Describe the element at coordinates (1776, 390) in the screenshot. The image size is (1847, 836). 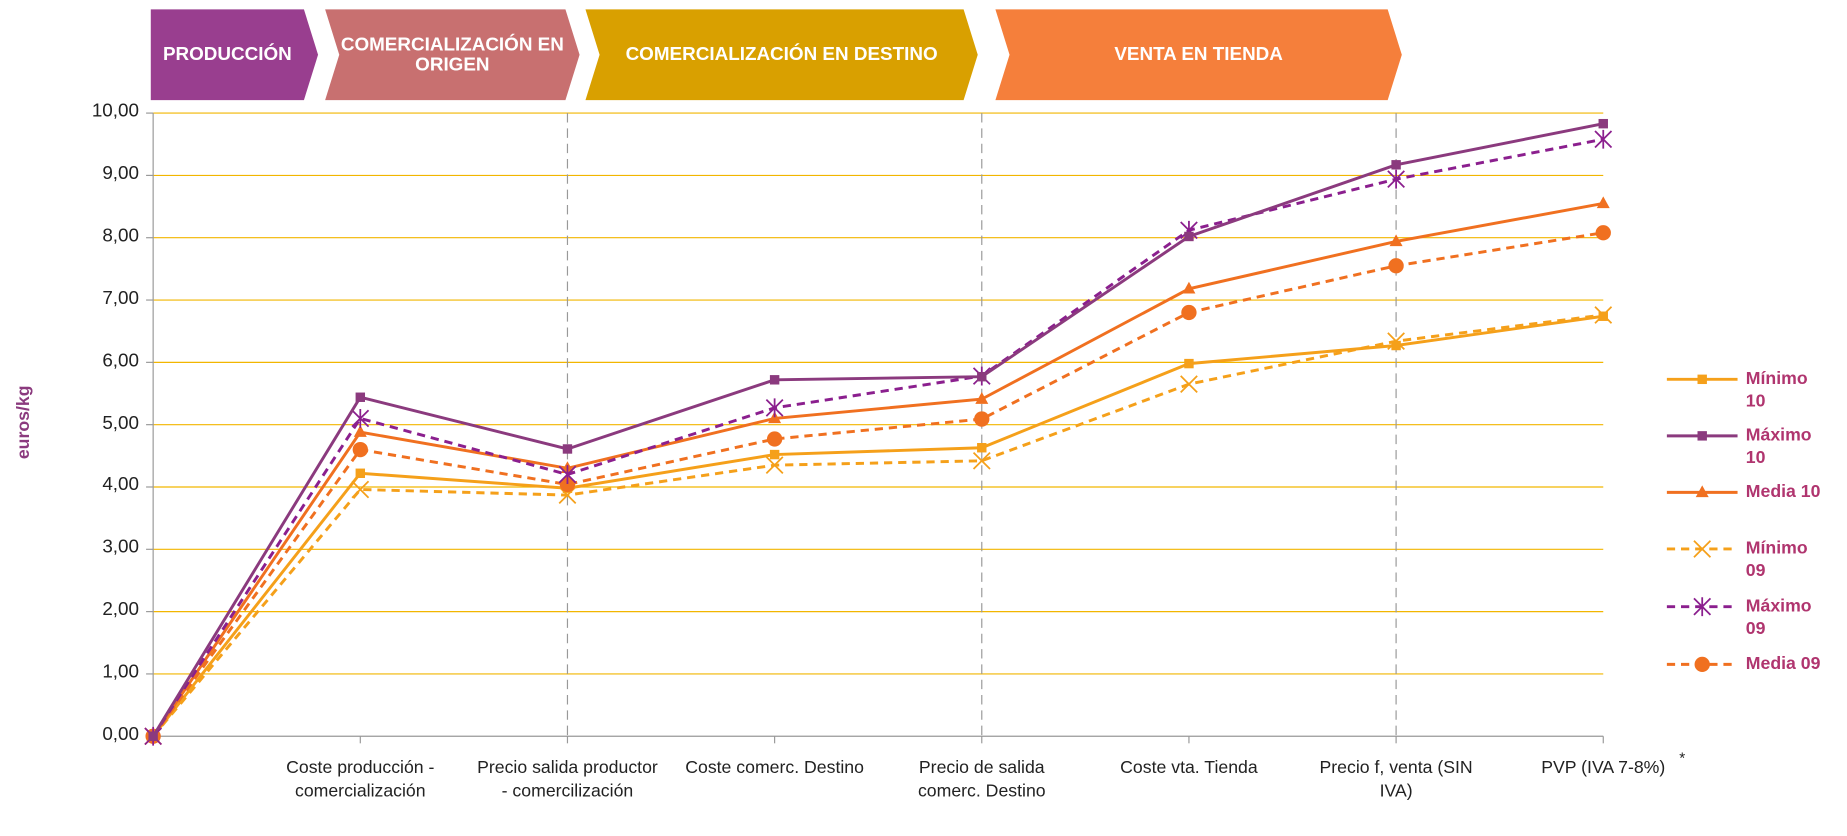
I see `legend-label: Mínimo 10` at that location.